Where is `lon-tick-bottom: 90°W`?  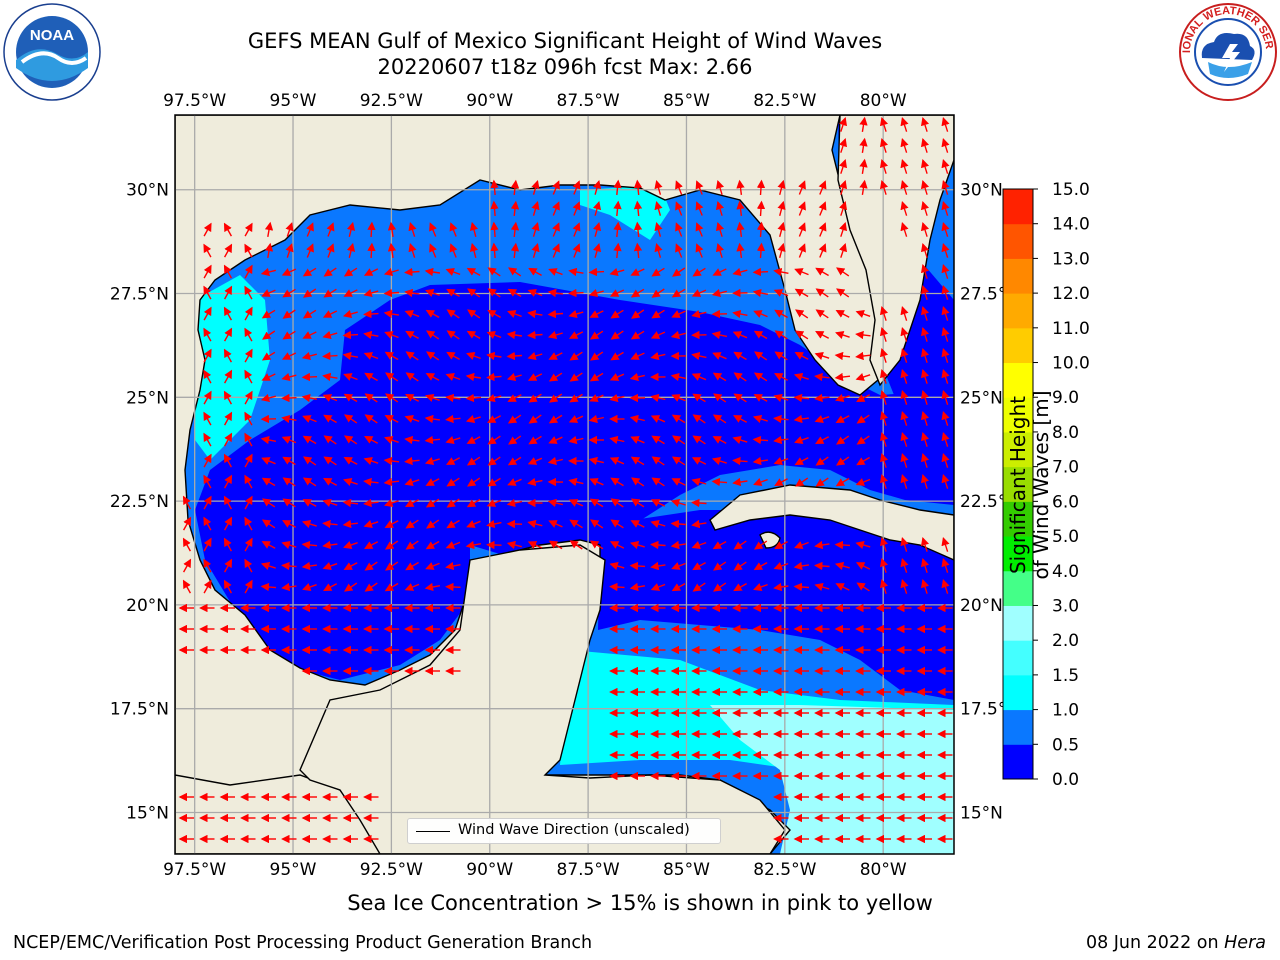 lon-tick-bottom: 90°W is located at coordinates (489, 870).